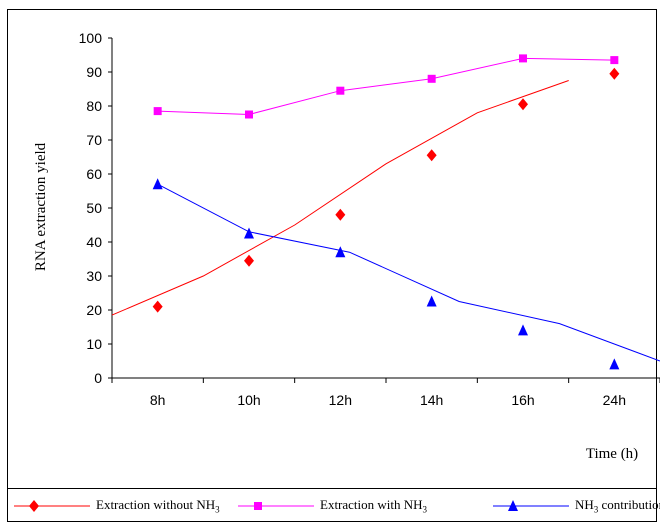 Image resolution: width=660 pixels, height=527 pixels. What do you see at coordinates (431, 400) in the screenshot?
I see `x-tick-label: 14h` at bounding box center [431, 400].